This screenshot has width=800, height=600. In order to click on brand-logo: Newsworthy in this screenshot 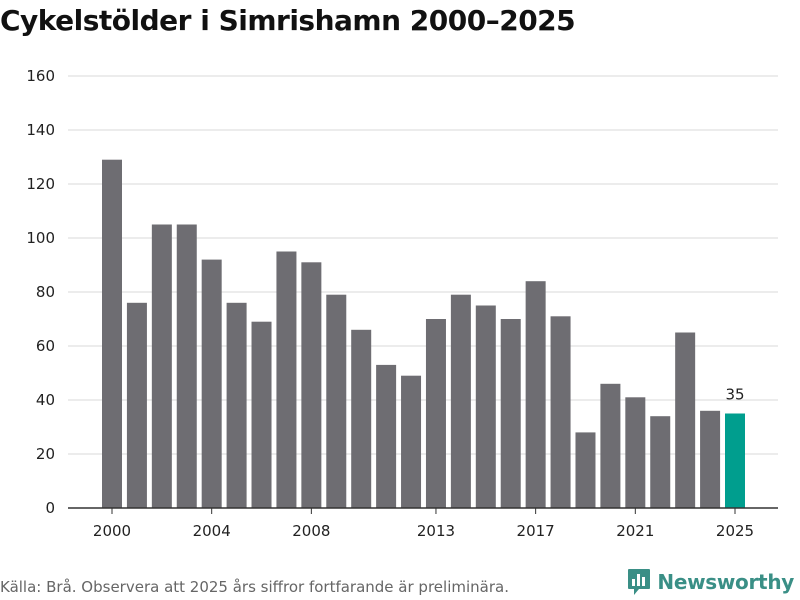, I will do `click(710, 582)`.